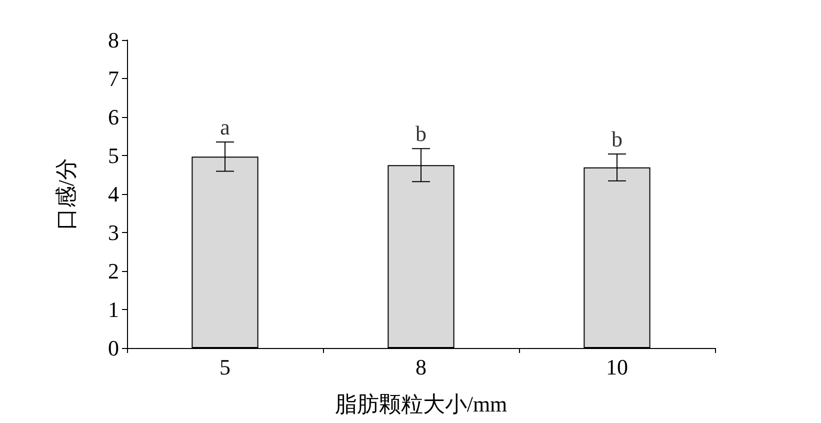 The height and width of the screenshot is (423, 821). I want to click on y-tick-label: 0, so click(113, 348).